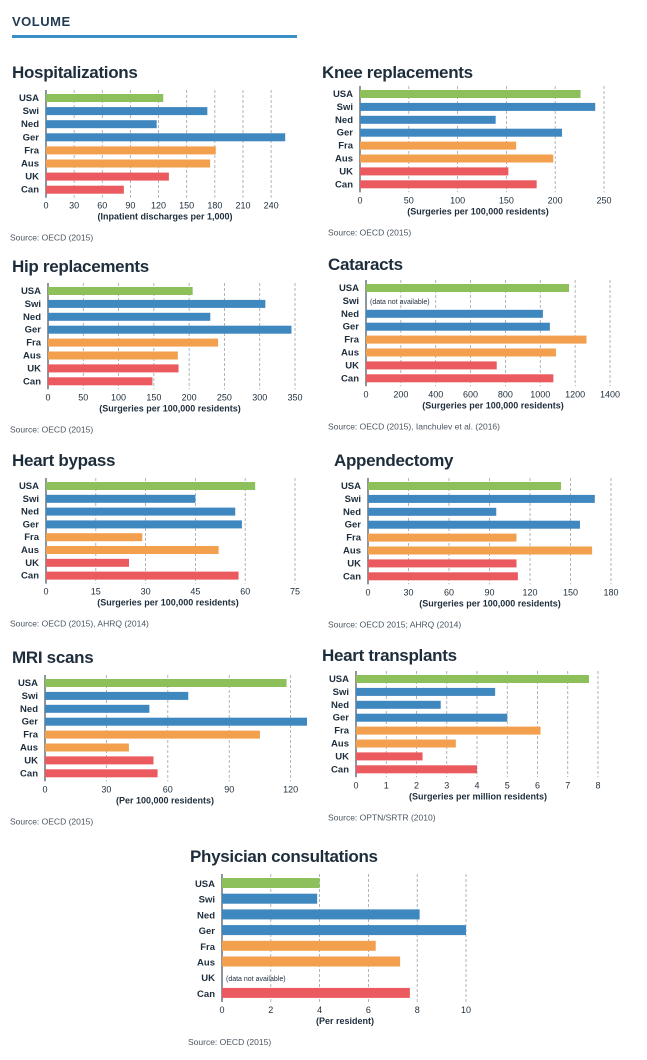 The height and width of the screenshot is (1060, 647). I want to click on cataracts-title: Cataracts, so click(365, 264).